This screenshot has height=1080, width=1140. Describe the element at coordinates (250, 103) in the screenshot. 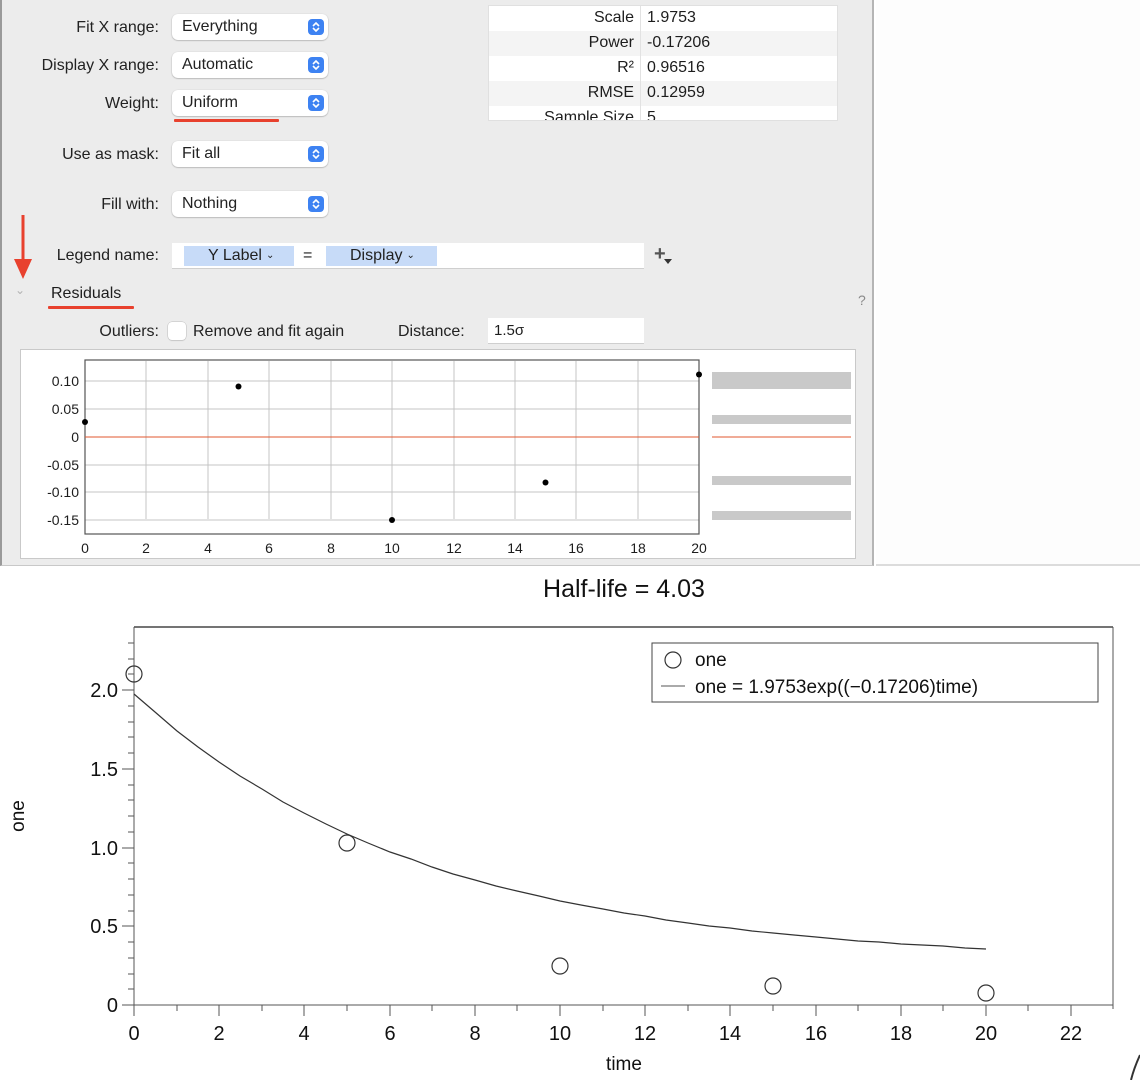

I see `weight-popup: Uniform` at that location.